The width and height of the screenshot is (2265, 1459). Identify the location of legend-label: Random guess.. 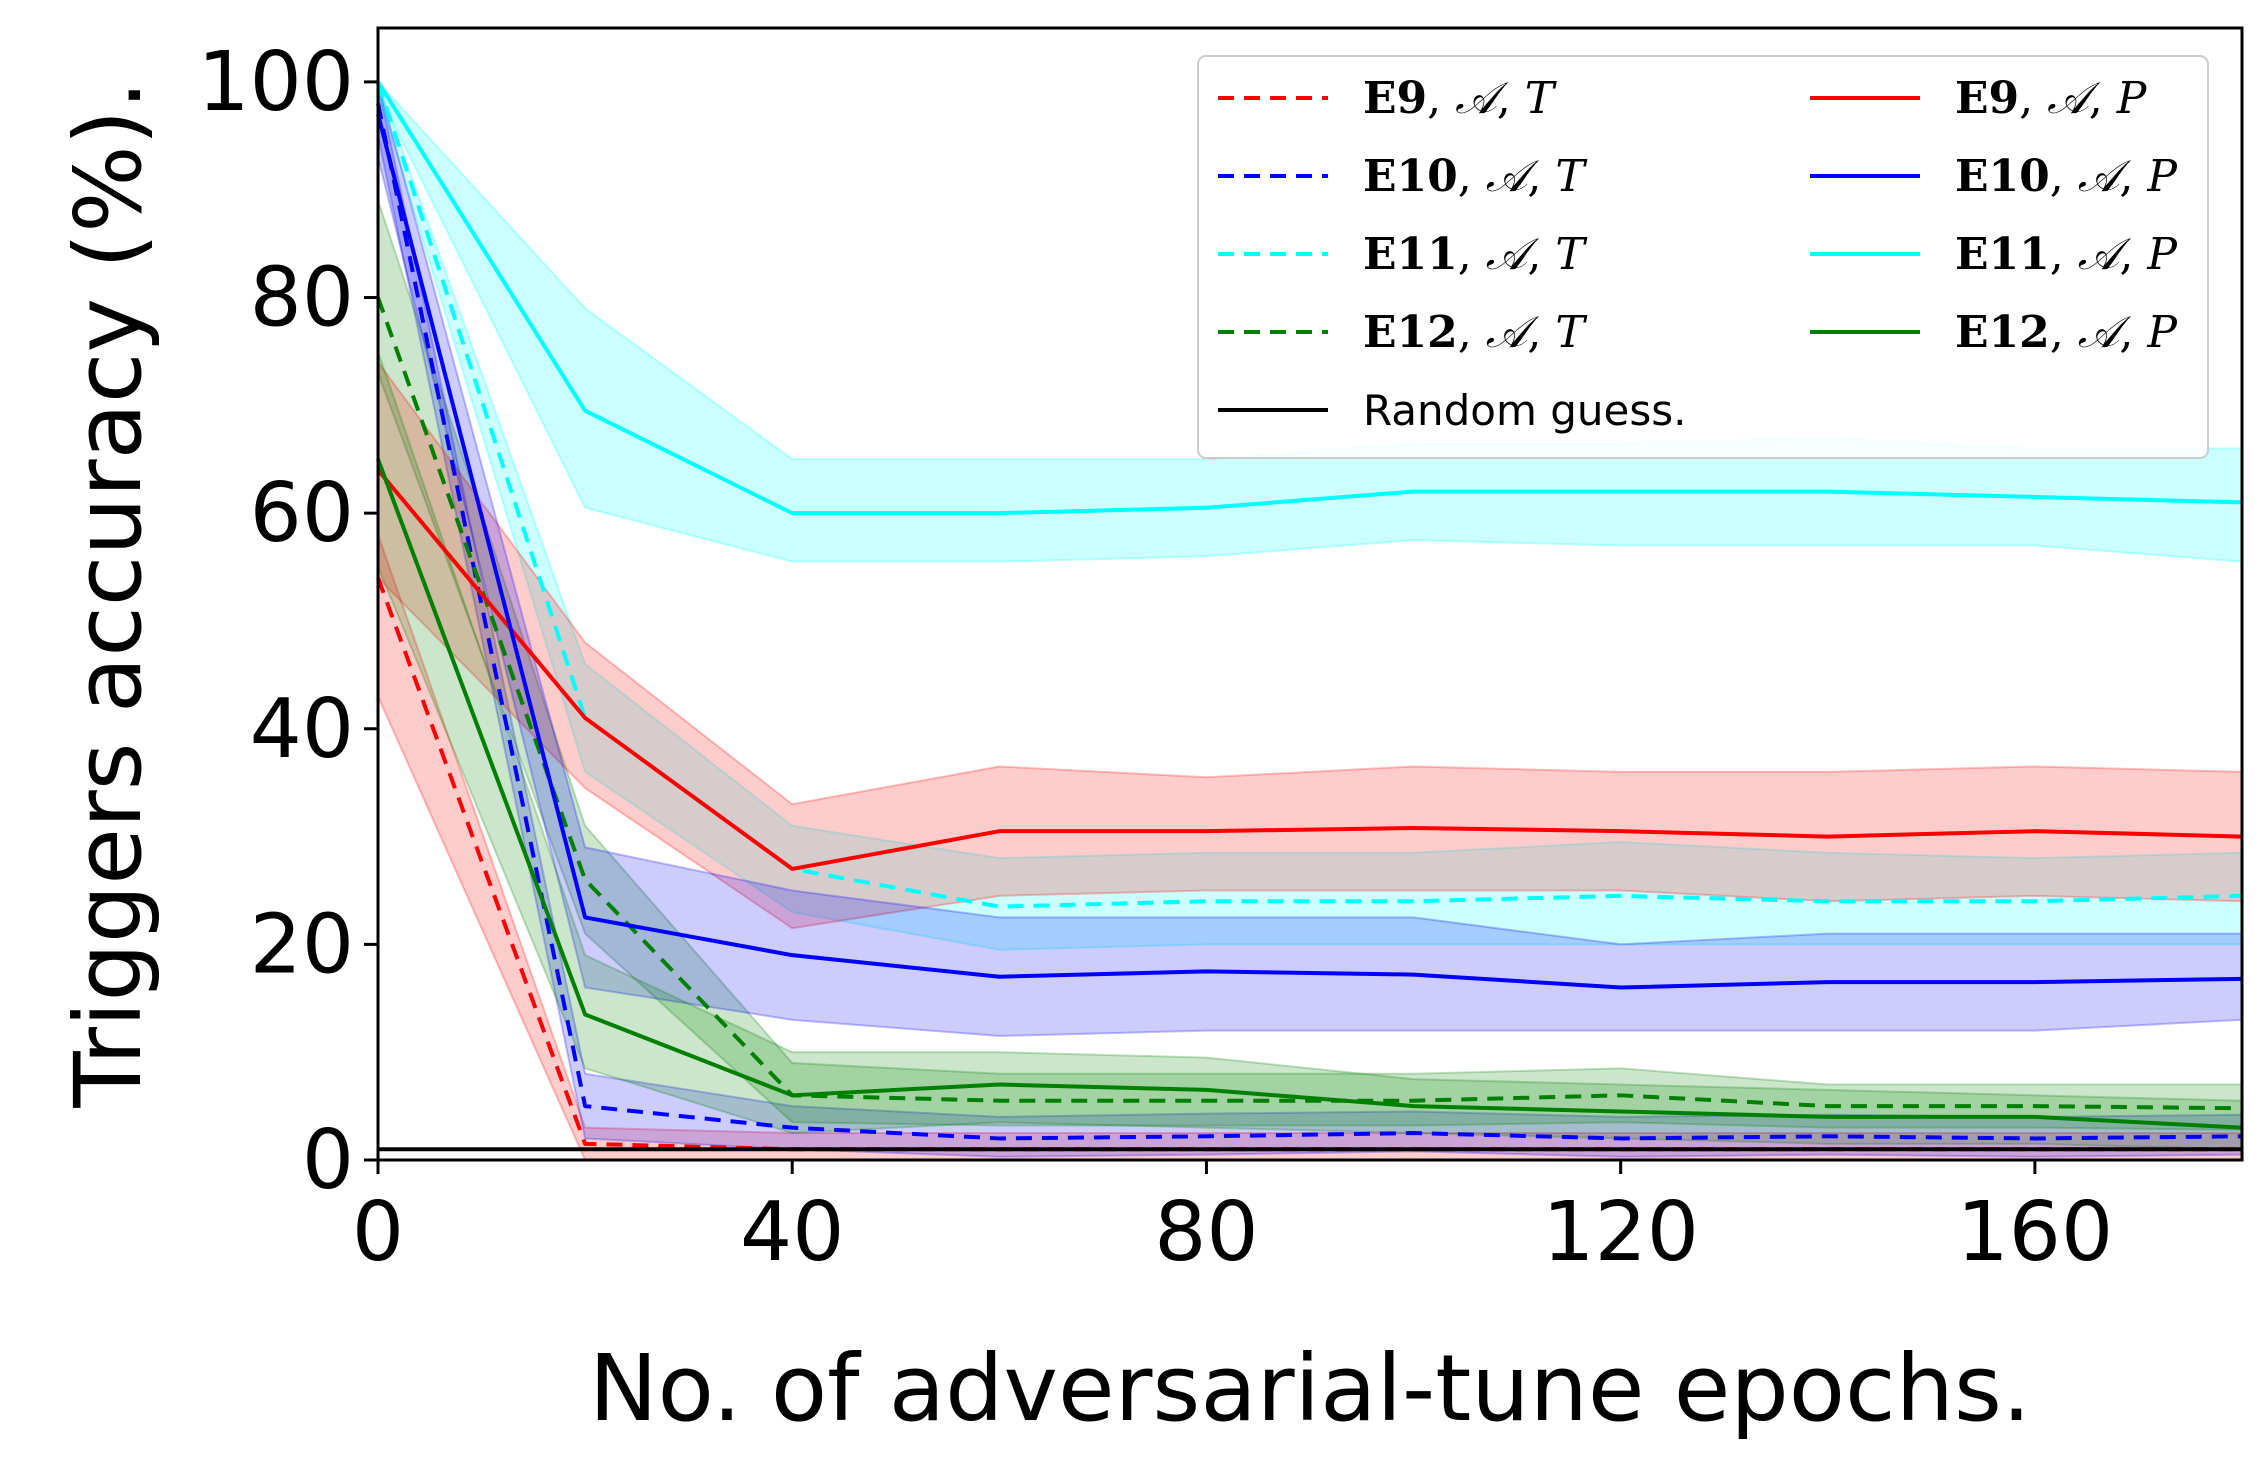
(1524, 410).